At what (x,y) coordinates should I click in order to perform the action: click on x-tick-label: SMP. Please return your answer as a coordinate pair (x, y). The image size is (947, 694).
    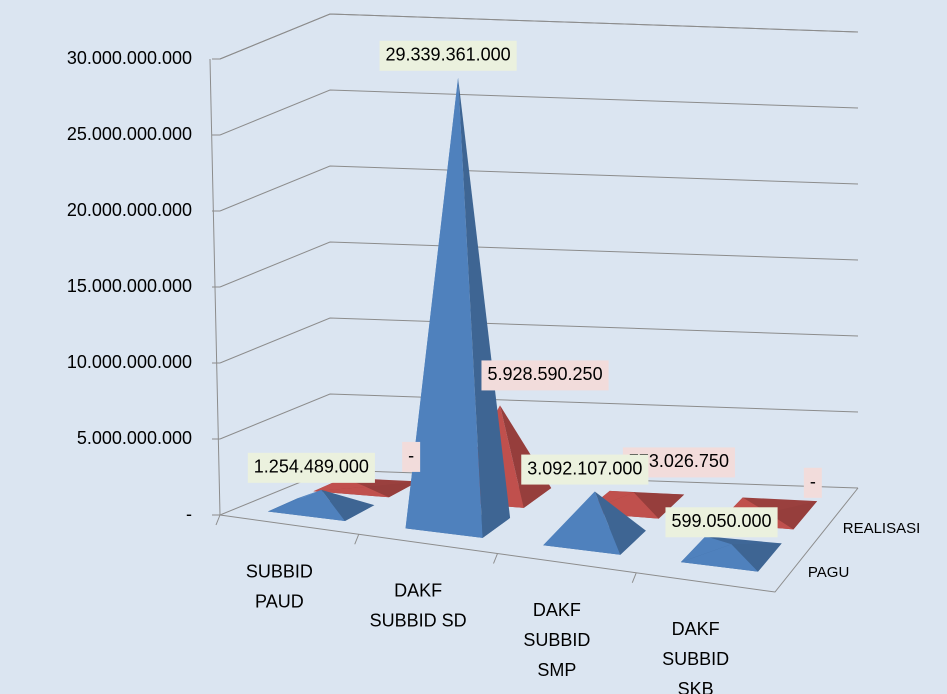
    Looking at the image, I should click on (556, 670).